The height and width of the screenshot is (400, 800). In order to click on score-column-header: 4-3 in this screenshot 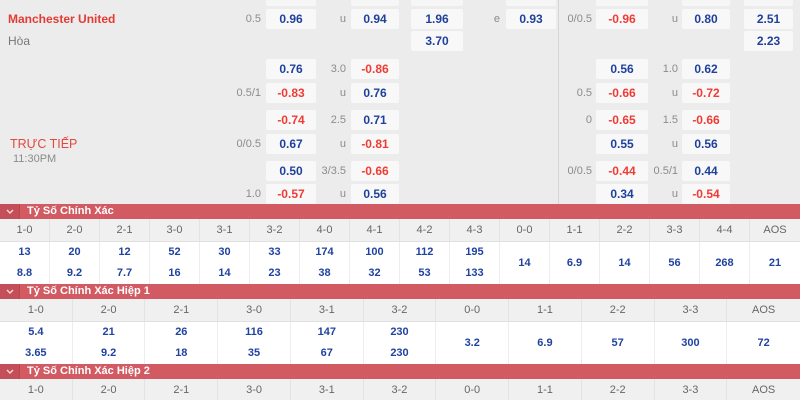, I will do `click(475, 230)`.